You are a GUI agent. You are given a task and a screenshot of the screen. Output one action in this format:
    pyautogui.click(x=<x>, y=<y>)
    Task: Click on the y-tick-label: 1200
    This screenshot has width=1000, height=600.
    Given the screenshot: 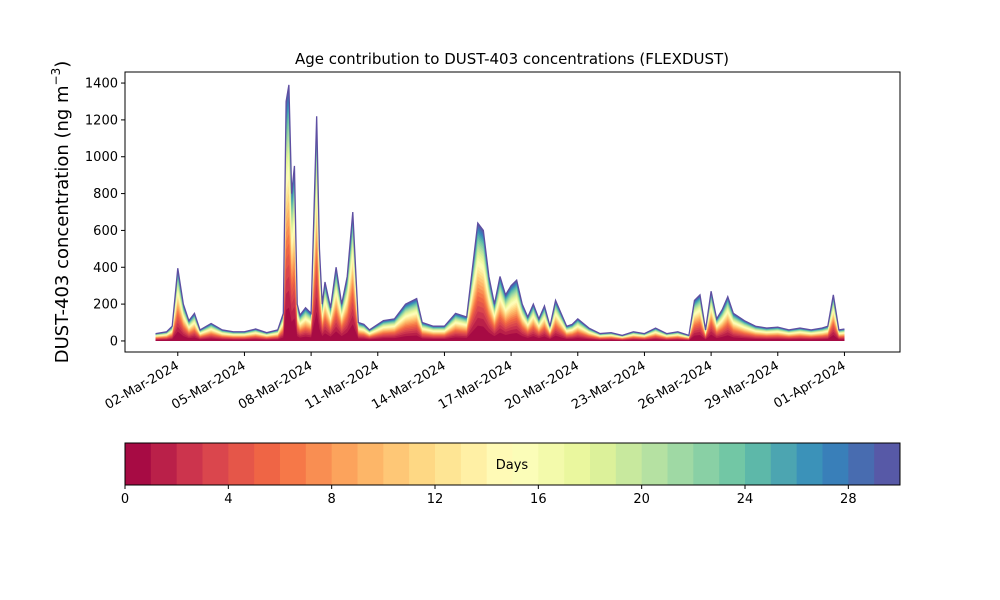 What is the action you would take?
    pyautogui.click(x=101, y=120)
    